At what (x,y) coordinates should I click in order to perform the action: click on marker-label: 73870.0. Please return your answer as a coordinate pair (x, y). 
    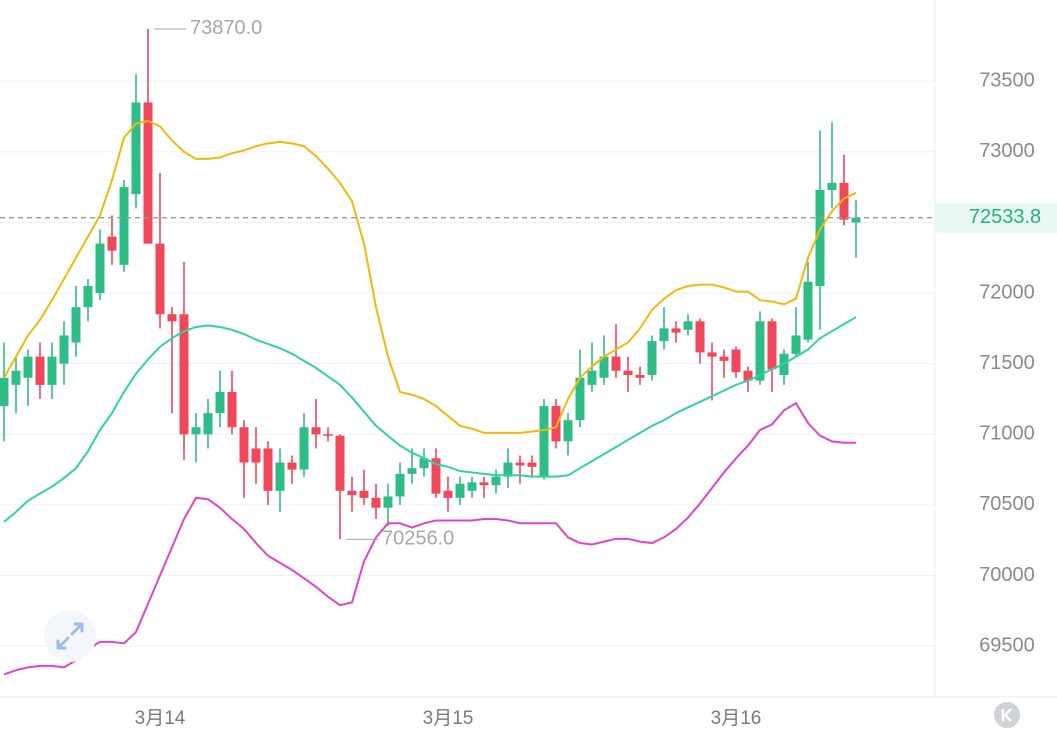
    Looking at the image, I should click on (226, 28).